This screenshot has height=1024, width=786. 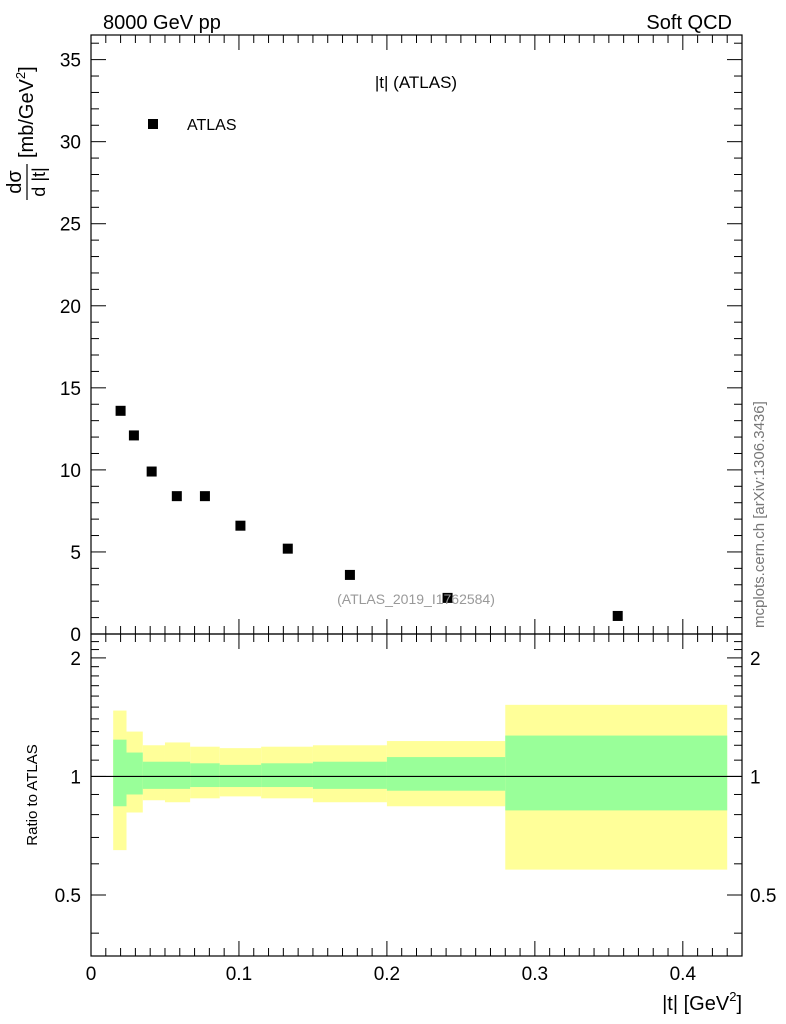 What do you see at coordinates (732, 996) in the screenshot?
I see `x-label-exponent: 2` at bounding box center [732, 996].